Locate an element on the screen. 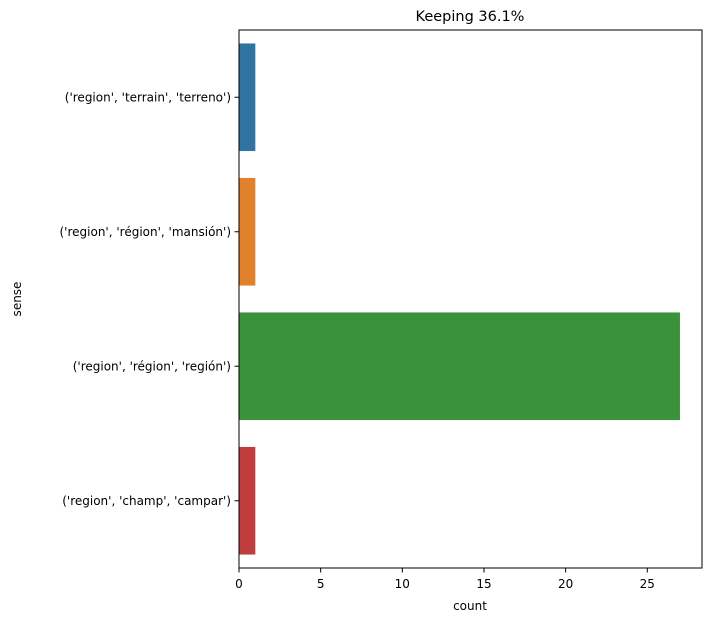 This screenshot has height=622, width=713. y-tick-label-0: ('region', 'terrain', 'terreno') is located at coordinates (148, 97).